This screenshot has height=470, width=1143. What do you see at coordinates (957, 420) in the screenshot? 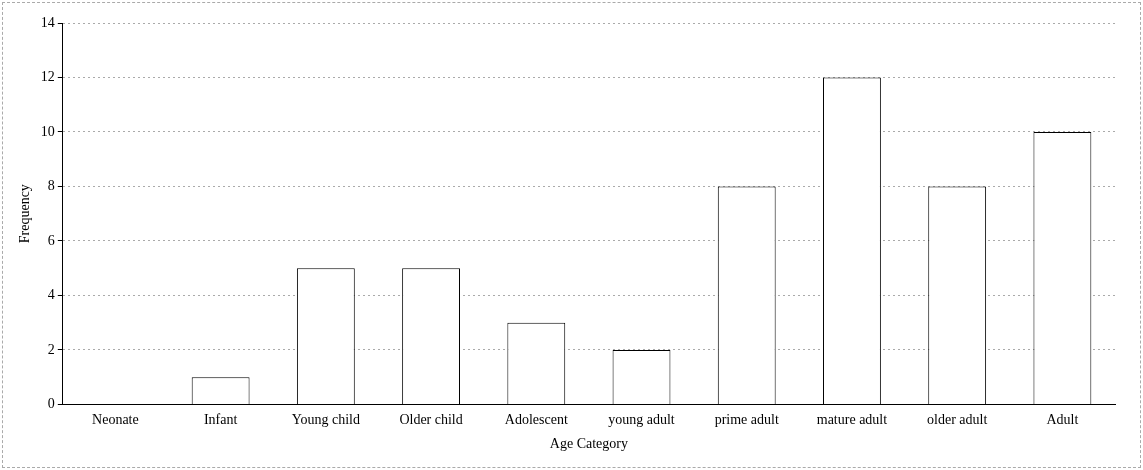
I see `x-tick-label: older adult` at bounding box center [957, 420].